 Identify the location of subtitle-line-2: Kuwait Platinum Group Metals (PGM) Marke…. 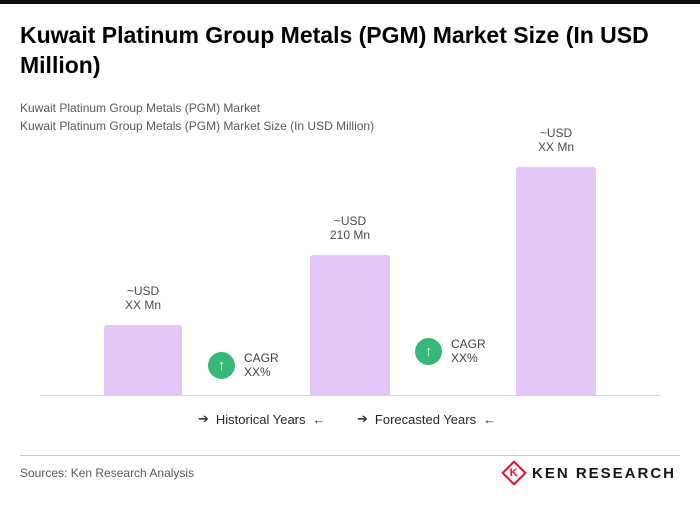
(197, 126).